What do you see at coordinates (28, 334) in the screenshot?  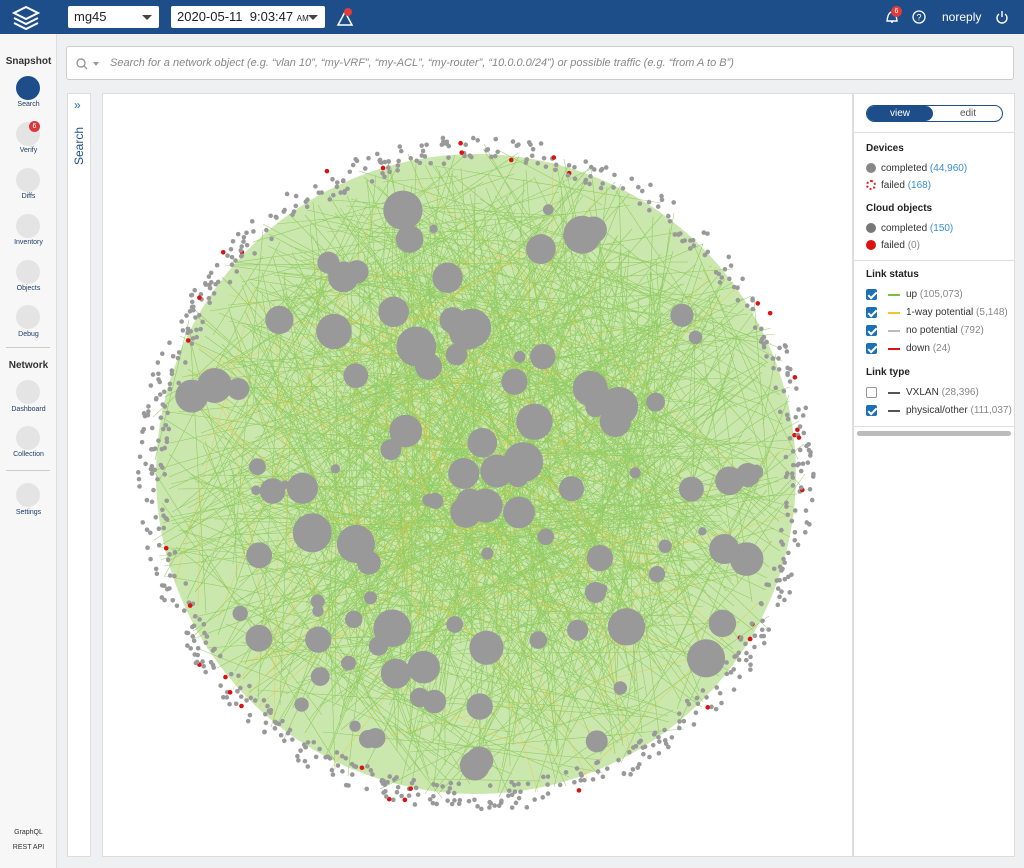 I see `nav-label: Debug` at bounding box center [28, 334].